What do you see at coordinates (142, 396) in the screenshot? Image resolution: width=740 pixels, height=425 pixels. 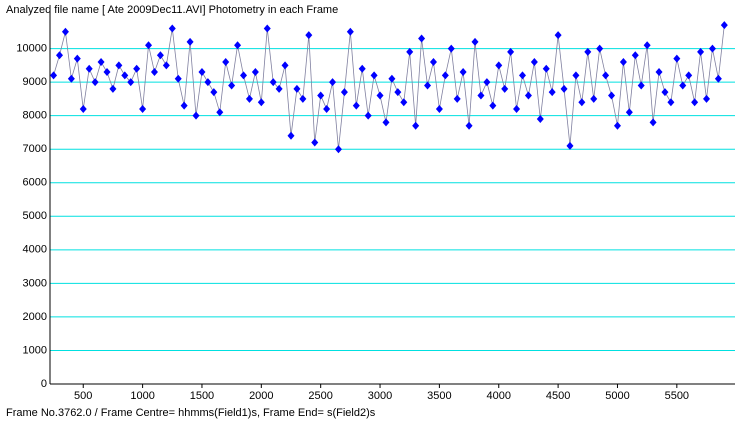 I see `x-tick-label: 1000` at bounding box center [142, 396].